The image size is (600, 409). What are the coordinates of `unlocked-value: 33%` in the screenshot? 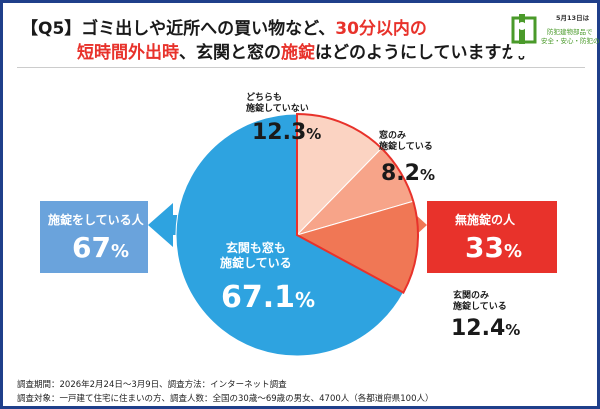 It's located at (494, 247).